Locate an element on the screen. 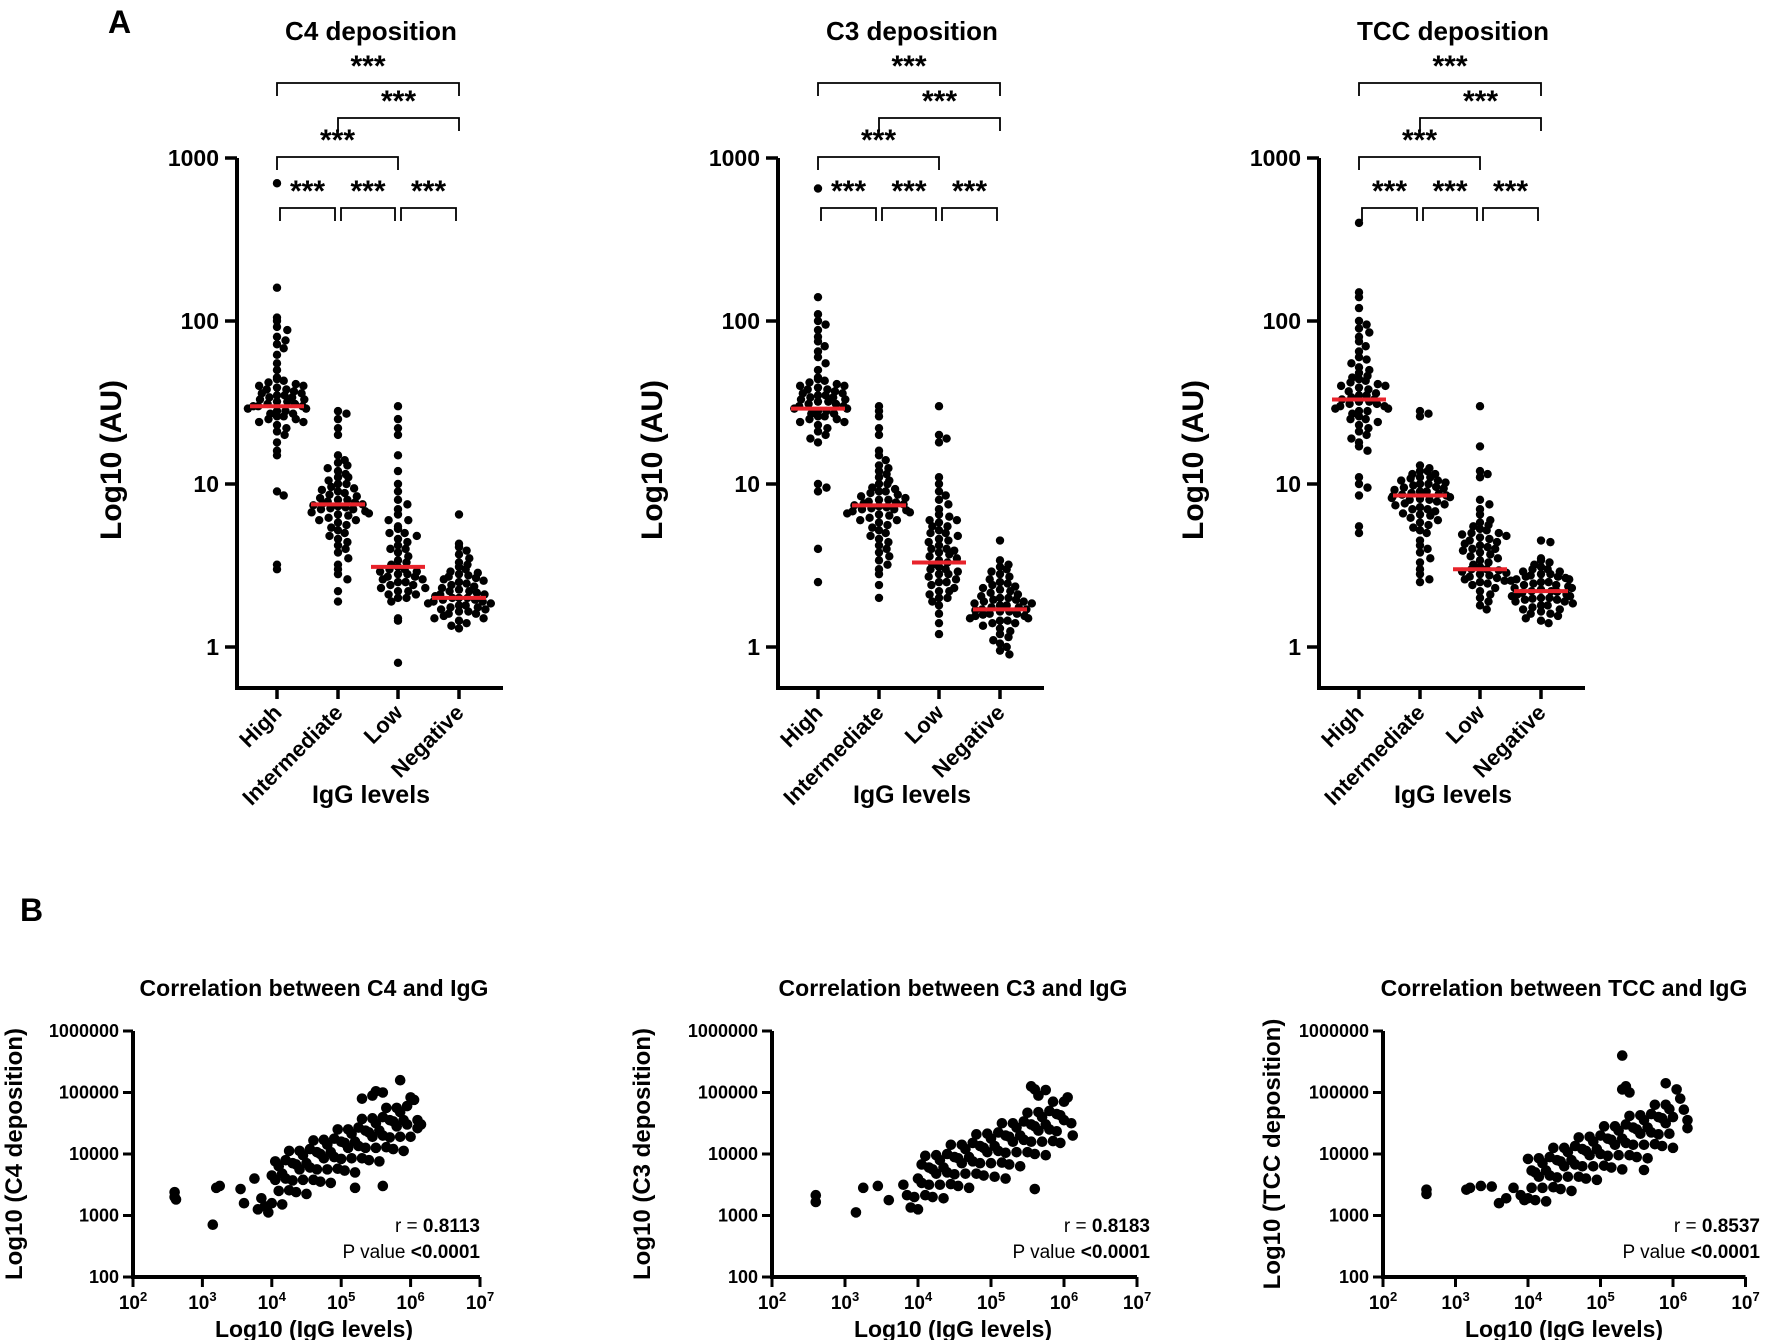 The height and width of the screenshot is (1340, 1772). stats-r: r = 0.8183 is located at coordinates (1107, 1226).